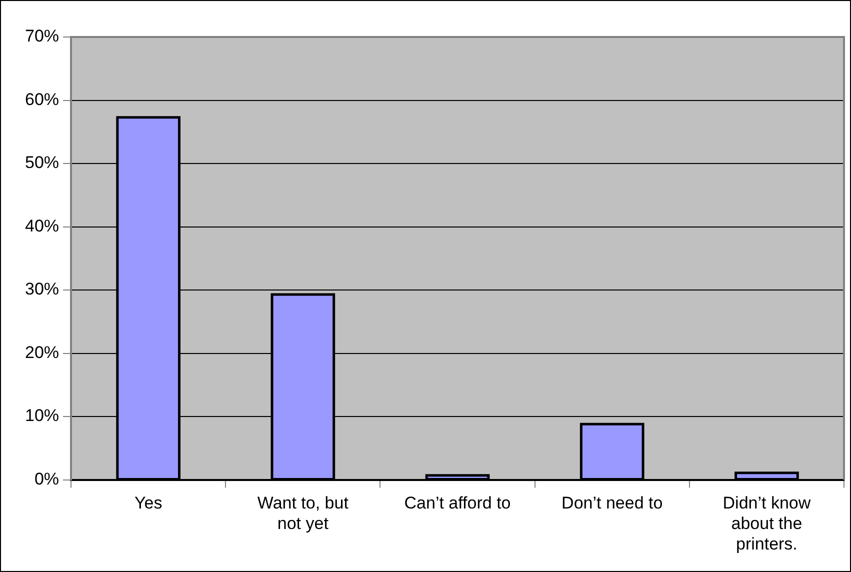  I want to click on x-tick-label: Want to, but not yet, so click(303, 514).